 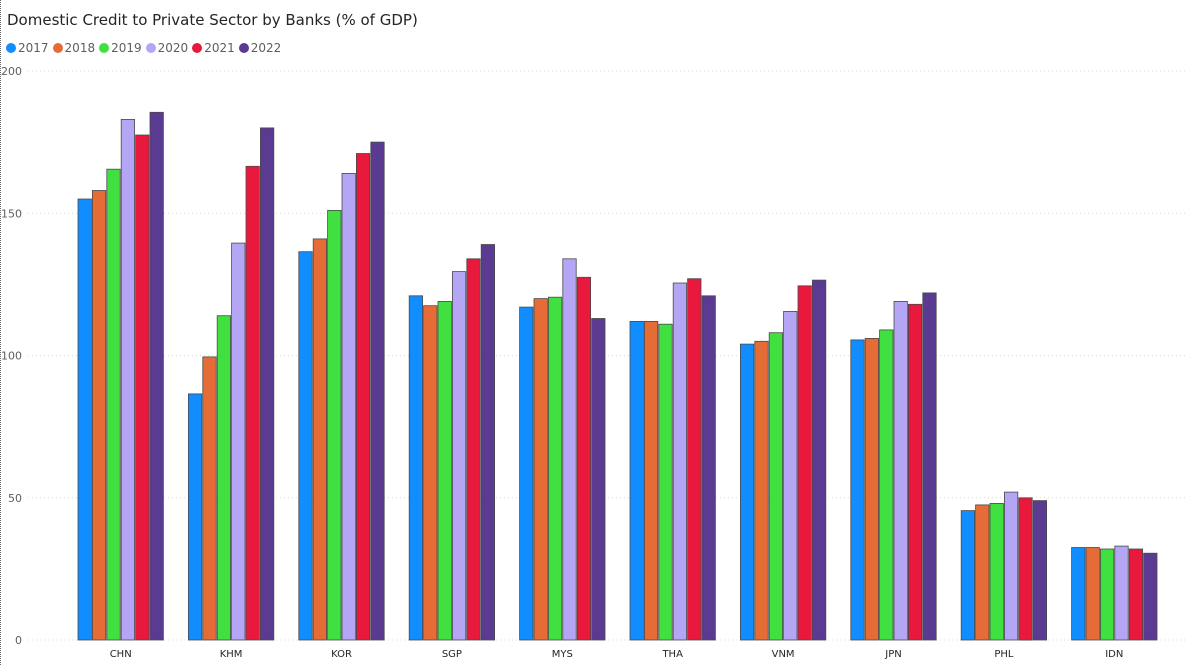 I want to click on bar-IDN-2021, so click(x=1135, y=594).